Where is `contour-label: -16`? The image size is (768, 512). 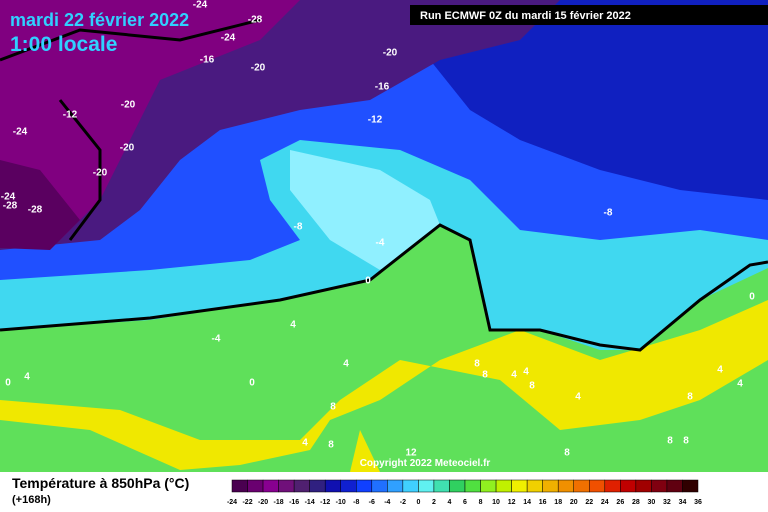
contour-label: -16 is located at coordinates (382, 87).